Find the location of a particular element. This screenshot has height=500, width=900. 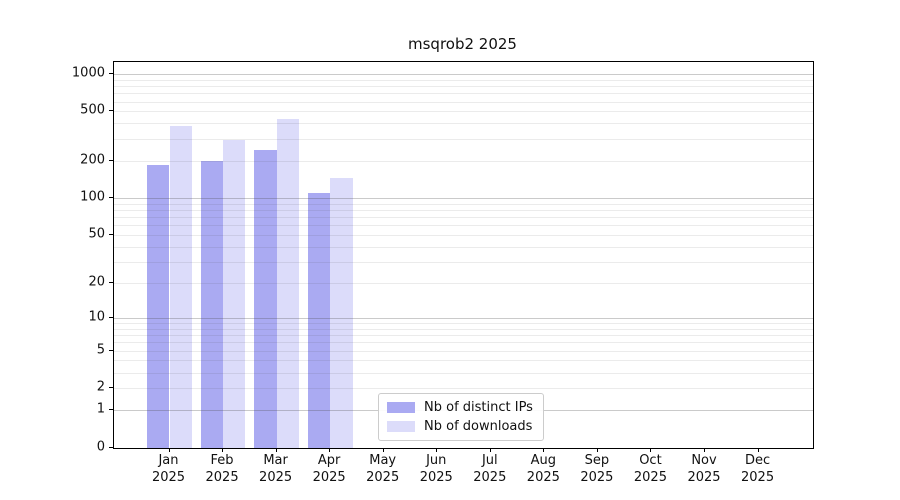

y-tick-label-5: 5 is located at coordinates (100, 350).